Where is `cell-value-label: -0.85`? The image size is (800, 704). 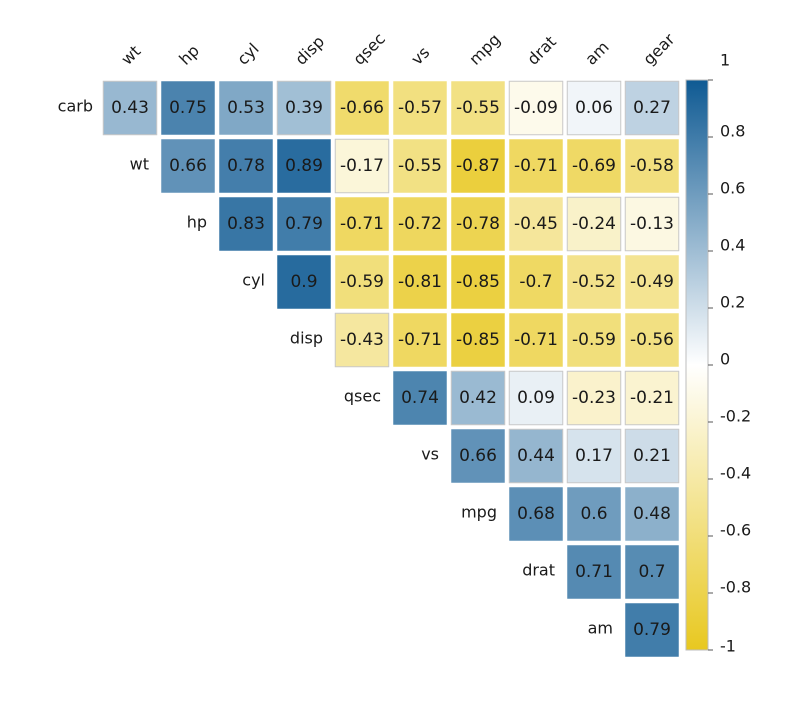
cell-value-label: -0.85 is located at coordinates (478, 282).